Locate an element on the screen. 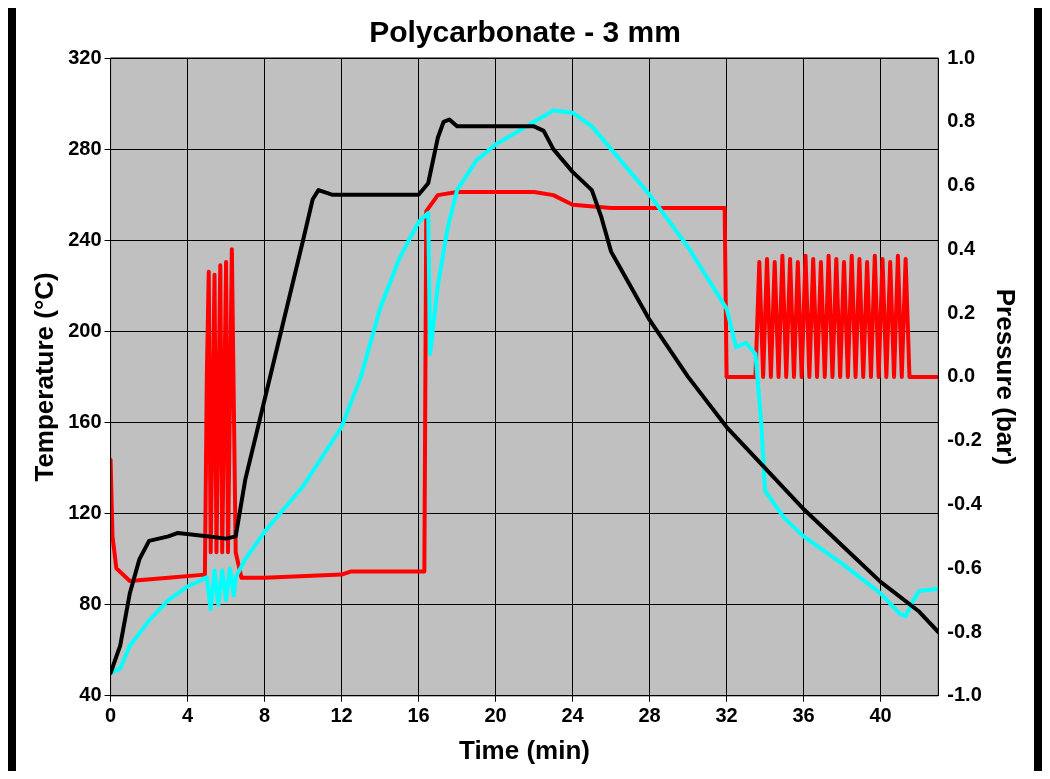 The height and width of the screenshot is (779, 1050). y2-tick-label: -1.0 is located at coordinates (964, 694).